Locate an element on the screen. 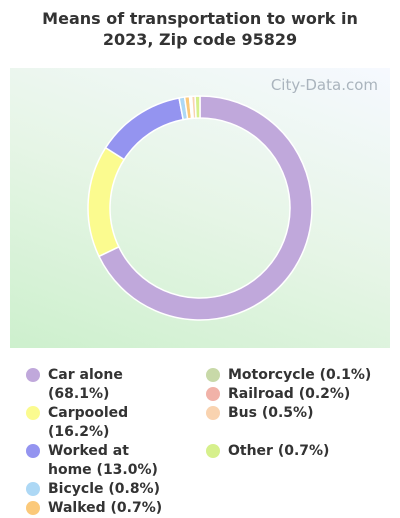 This screenshot has height=518, width=400. legend-label: Worked at home (13.0%) is located at coordinates (103, 460).